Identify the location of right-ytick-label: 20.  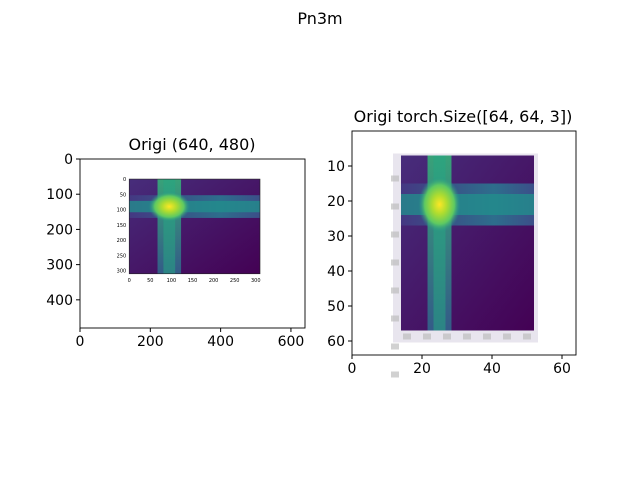
(336, 202).